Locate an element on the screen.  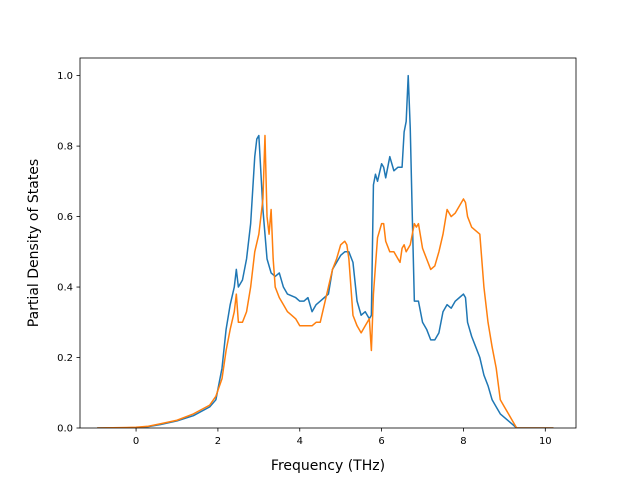
x-tick-label: 10 is located at coordinates (545, 441).